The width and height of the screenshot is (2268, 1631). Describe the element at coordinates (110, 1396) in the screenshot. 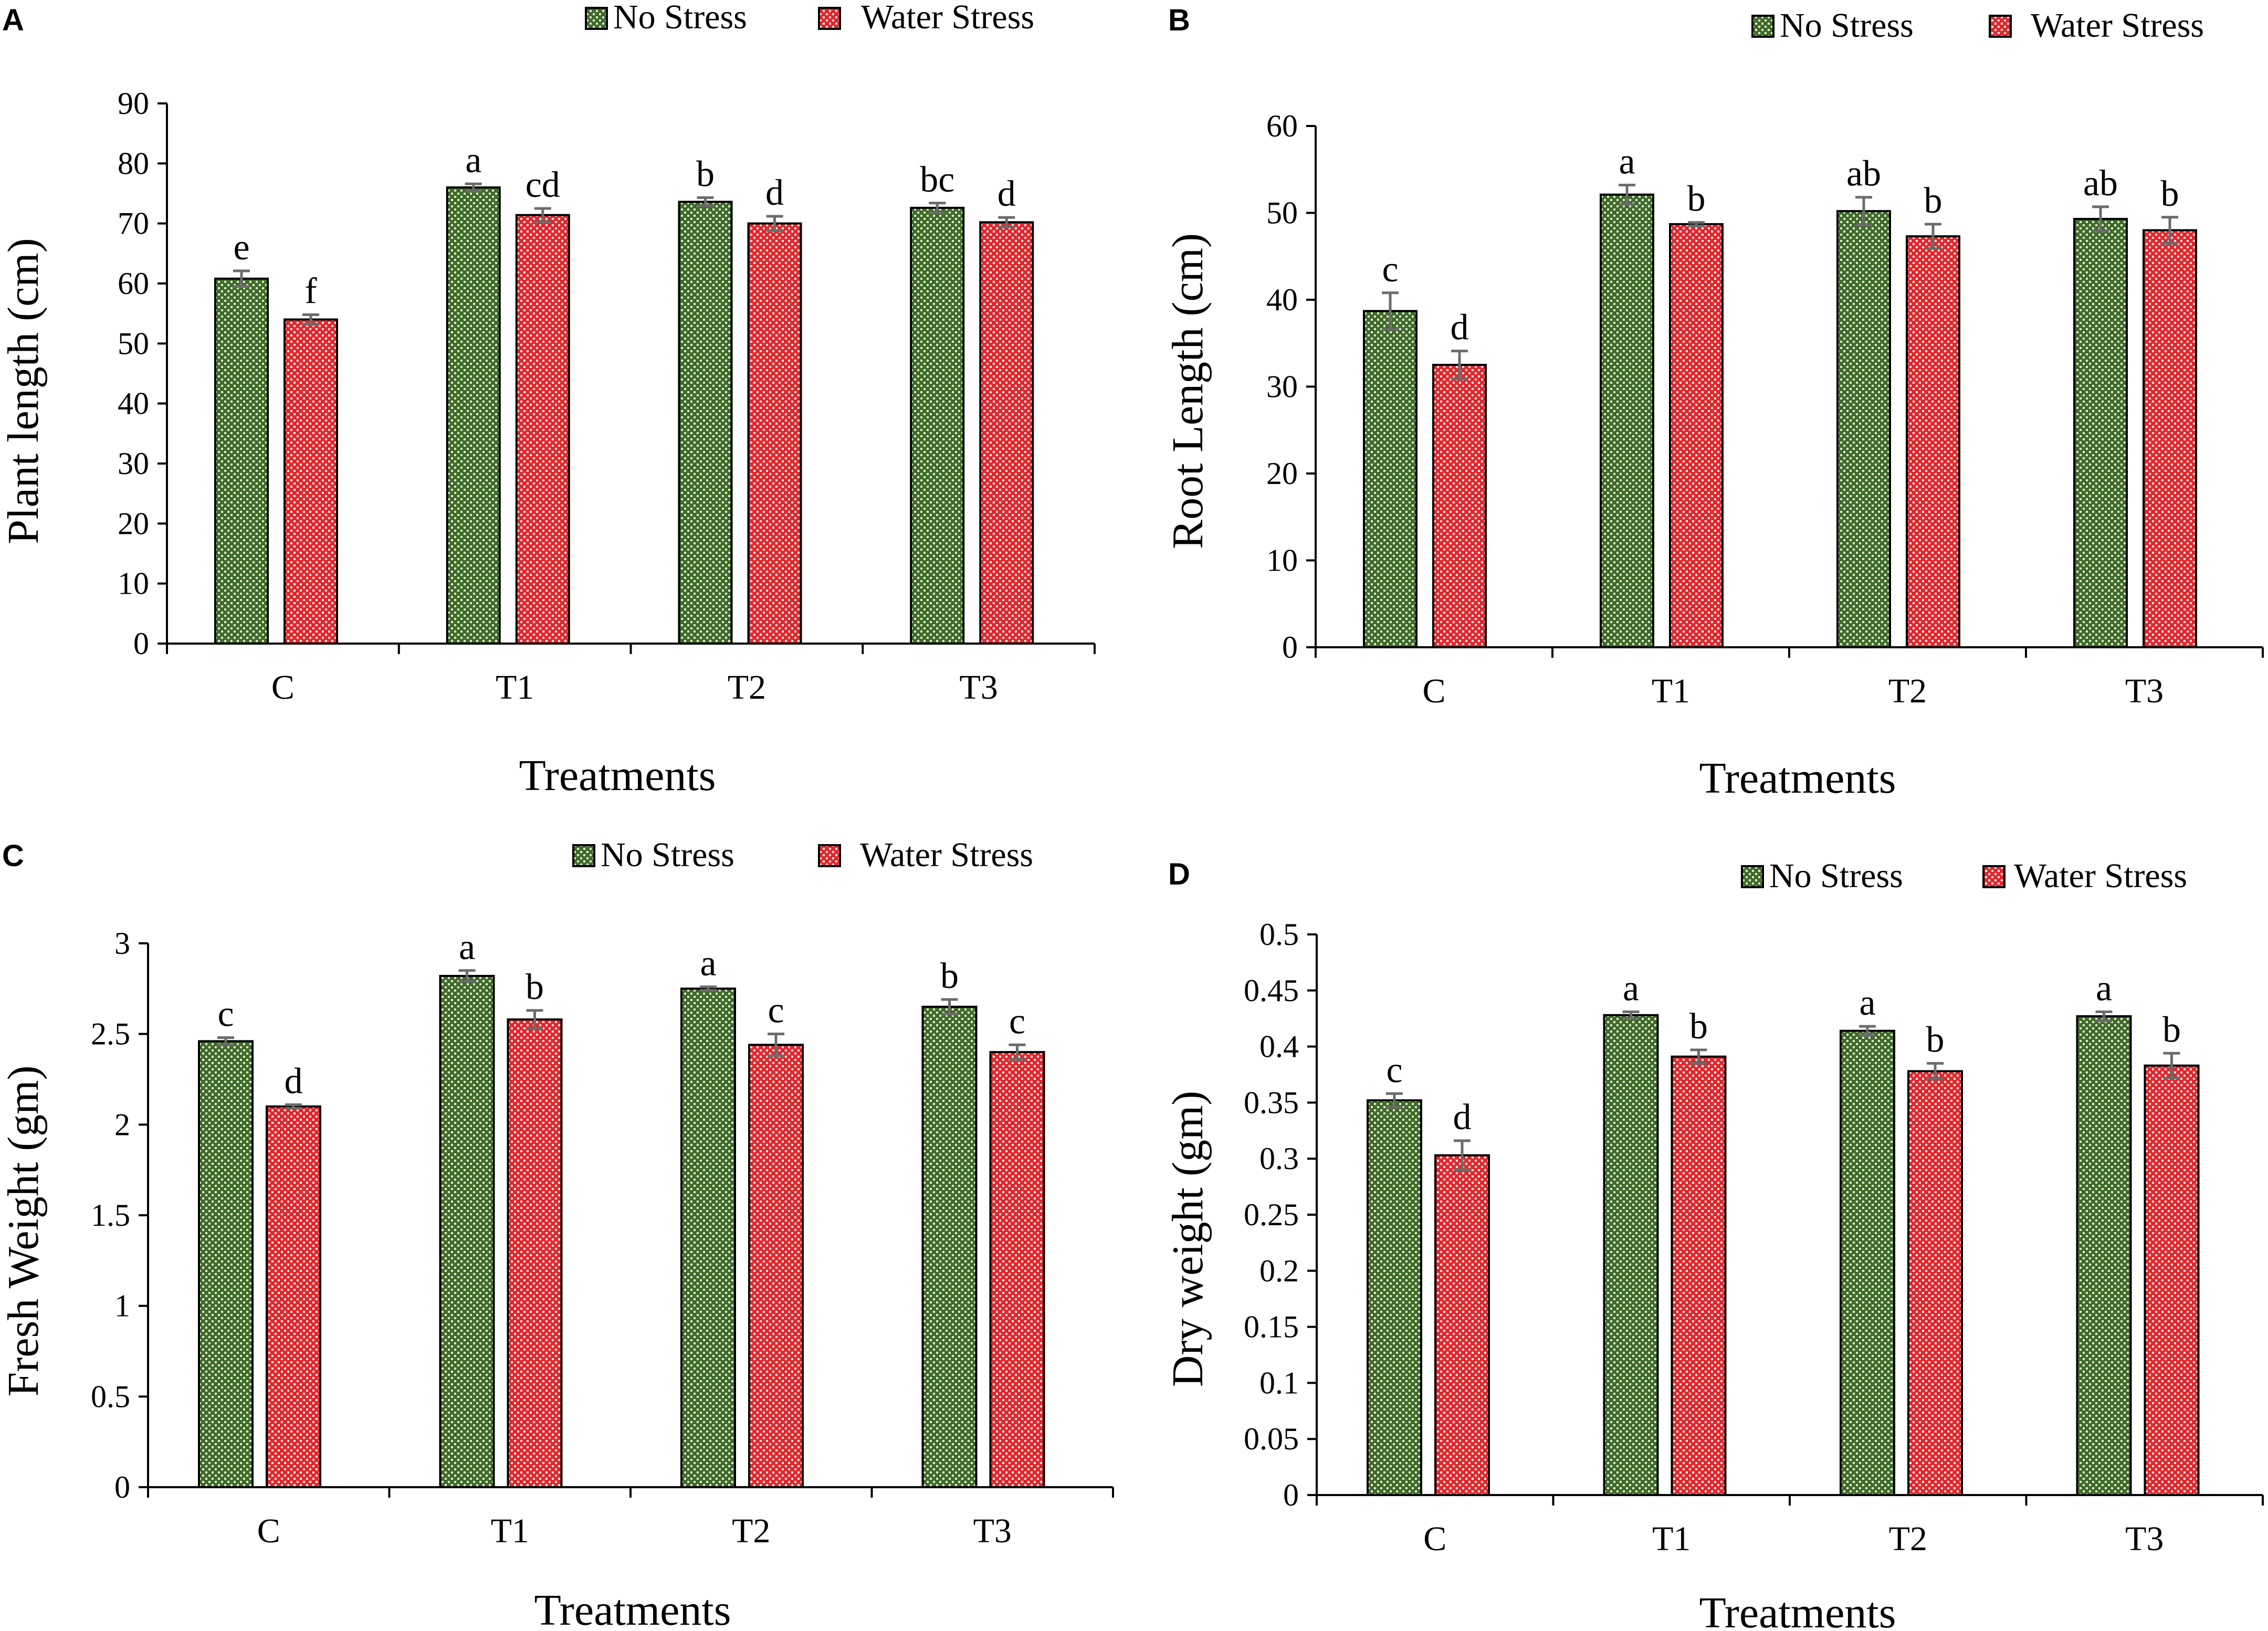

I see `y-tick-label: 0.5` at that location.